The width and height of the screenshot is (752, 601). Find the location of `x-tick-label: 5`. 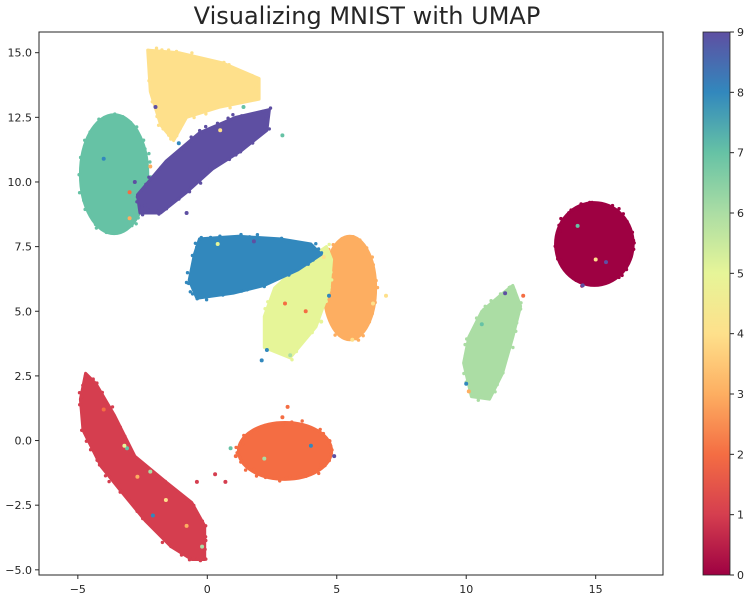

x-tick-label: 5 is located at coordinates (336, 589).